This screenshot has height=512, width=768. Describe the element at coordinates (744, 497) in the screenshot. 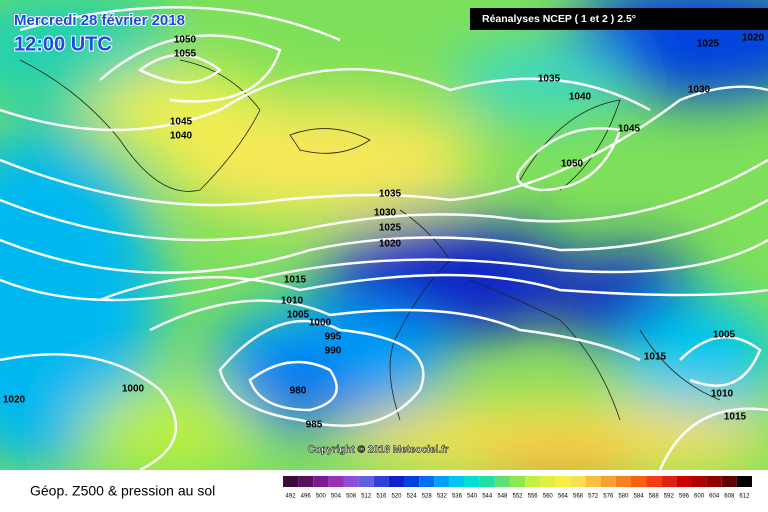

I see `scale-label: 612` at that location.